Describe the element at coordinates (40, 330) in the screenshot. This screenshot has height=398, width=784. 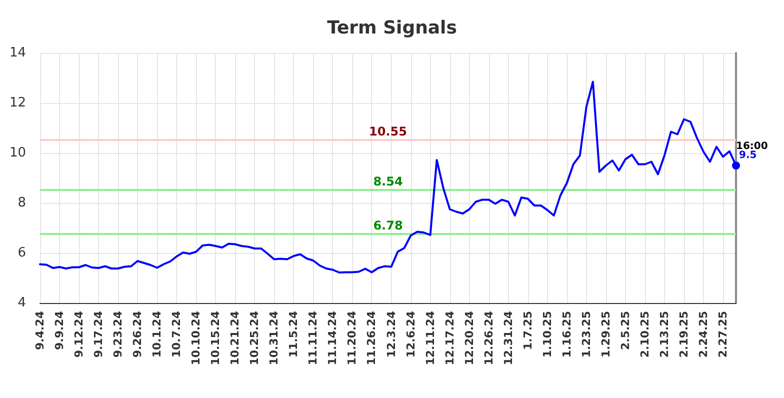
I see `x-tick-label: 9.4.24` at that location.